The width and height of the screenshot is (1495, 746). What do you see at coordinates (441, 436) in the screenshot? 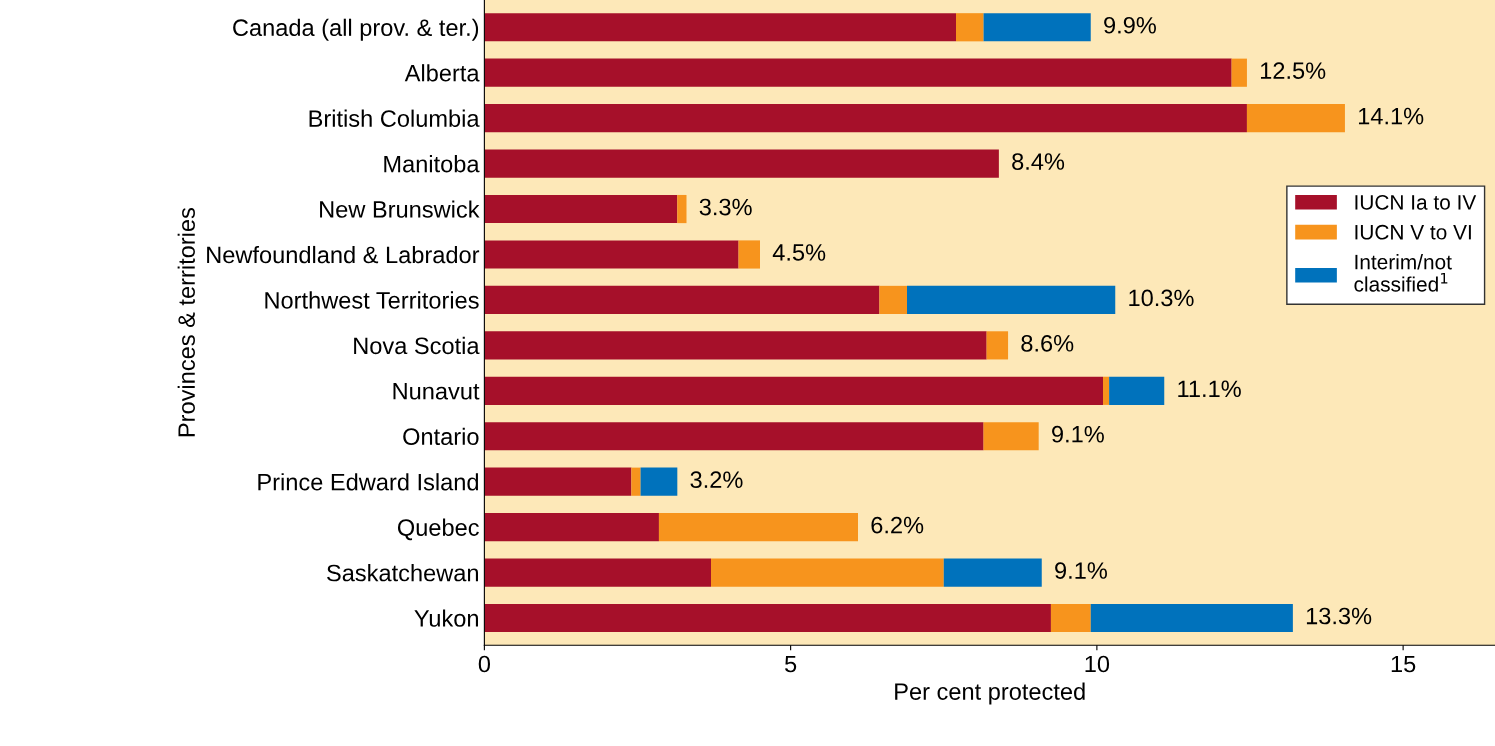
I see `y-tick-label: Ontario` at bounding box center [441, 436].